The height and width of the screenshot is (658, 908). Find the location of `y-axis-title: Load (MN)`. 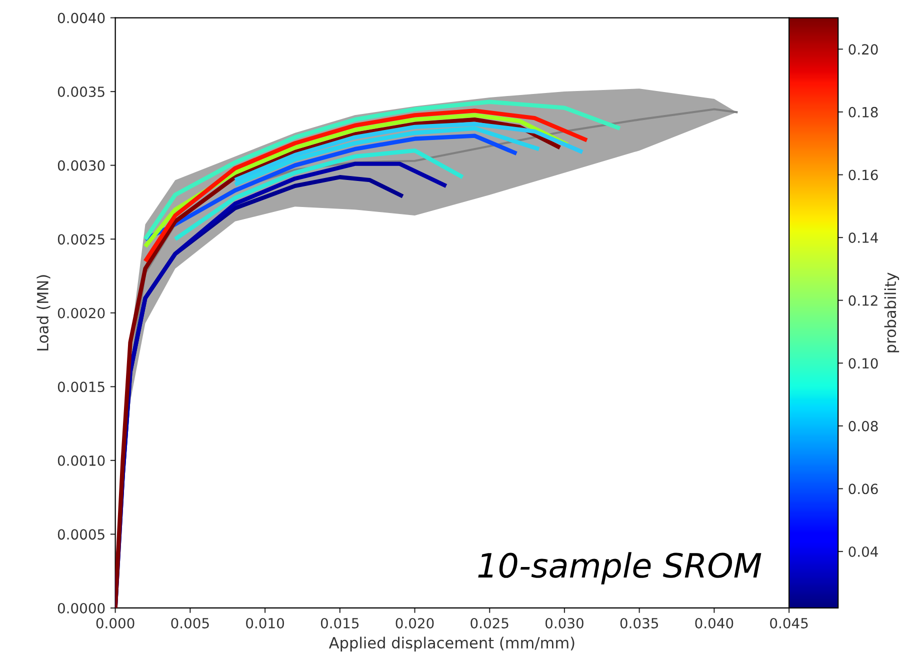

y-axis-title: Load (MN) is located at coordinates (43, 312).